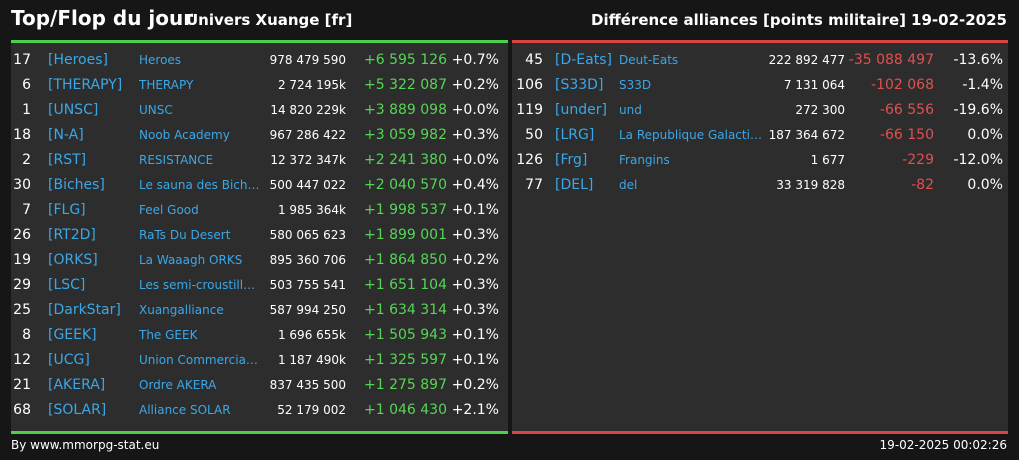  I want to click on alliance-rank: 106, so click(529, 85).